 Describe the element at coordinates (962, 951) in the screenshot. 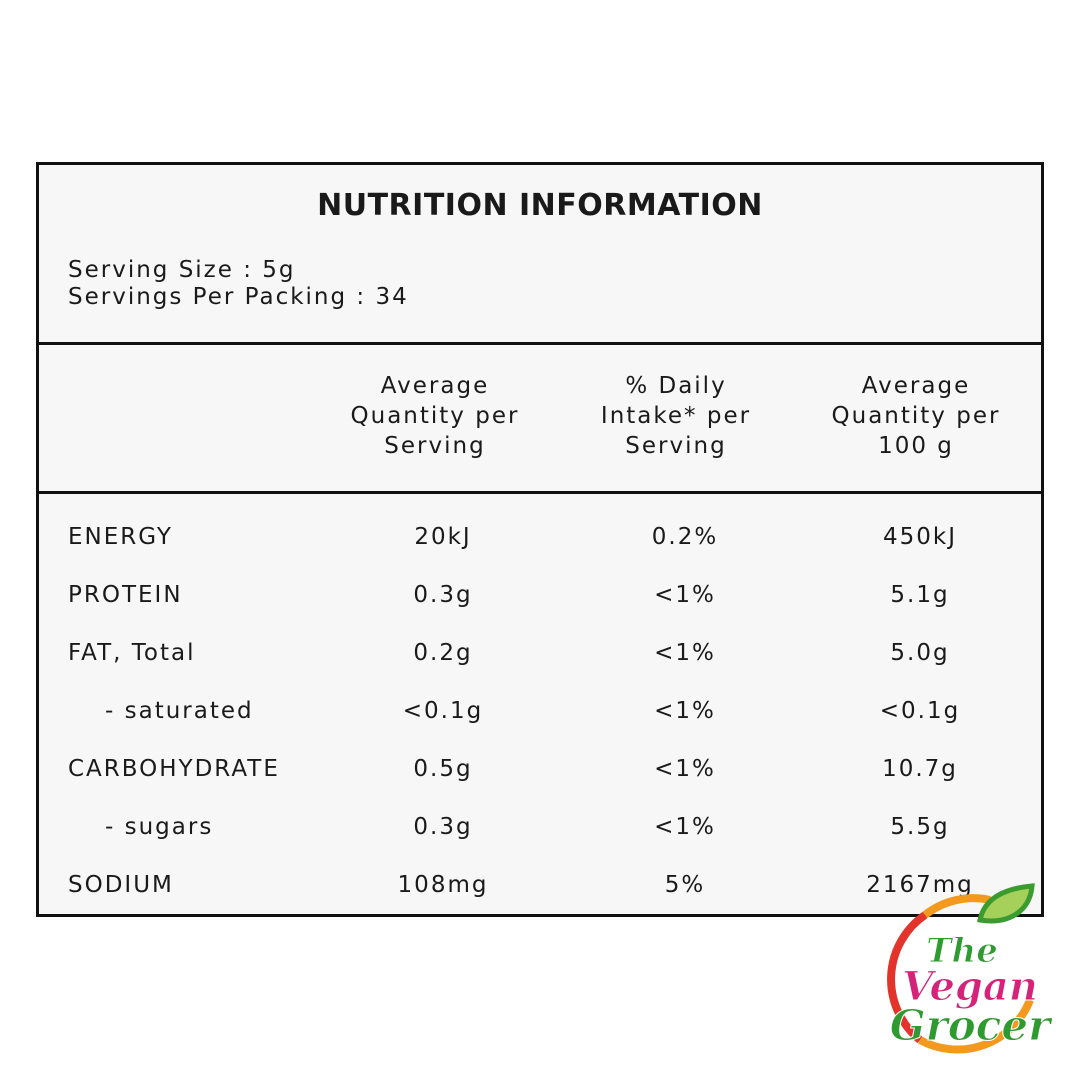

I see `logo-text: The` at that location.